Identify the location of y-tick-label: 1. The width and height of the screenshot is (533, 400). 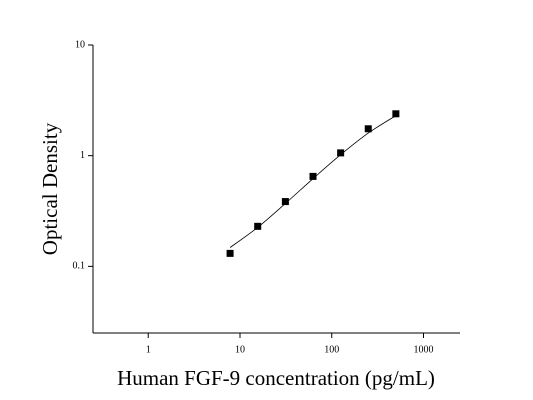
(82, 155).